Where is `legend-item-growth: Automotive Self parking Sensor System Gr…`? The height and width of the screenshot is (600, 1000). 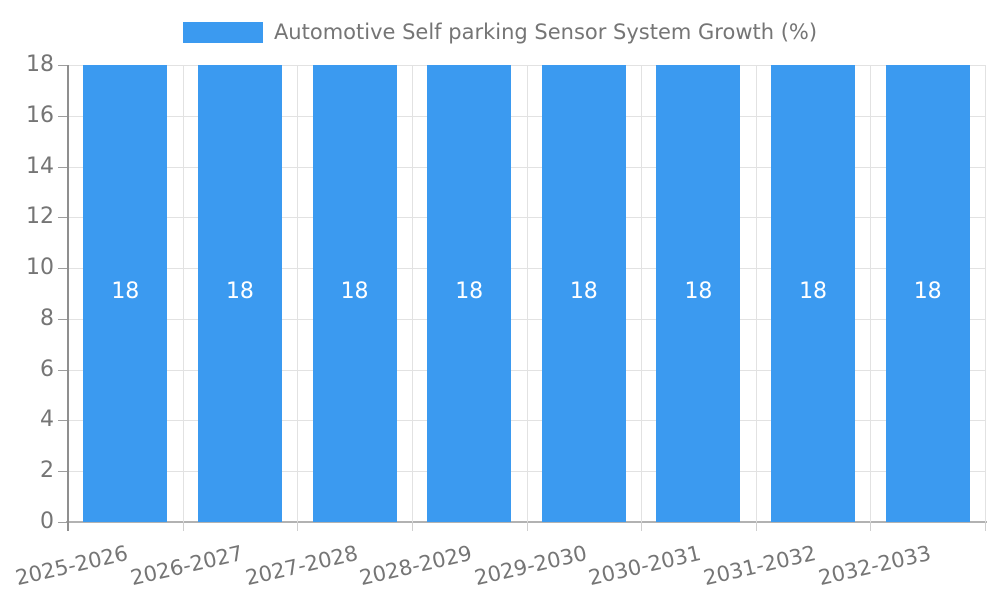 legend-item-growth: Automotive Self parking Sensor System Gr… is located at coordinates (500, 32).